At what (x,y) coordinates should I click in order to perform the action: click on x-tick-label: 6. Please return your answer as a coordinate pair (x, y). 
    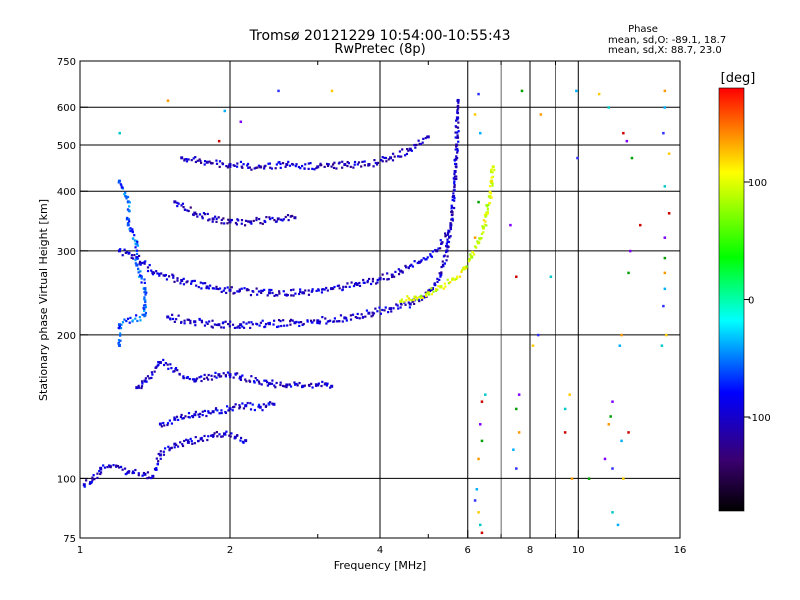
    Looking at the image, I should click on (468, 550).